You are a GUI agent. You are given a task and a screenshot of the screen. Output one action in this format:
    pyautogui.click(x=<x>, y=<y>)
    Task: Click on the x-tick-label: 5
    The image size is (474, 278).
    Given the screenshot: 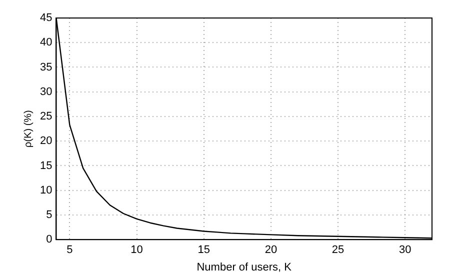 What is the action you would take?
    pyautogui.click(x=69, y=250)
    